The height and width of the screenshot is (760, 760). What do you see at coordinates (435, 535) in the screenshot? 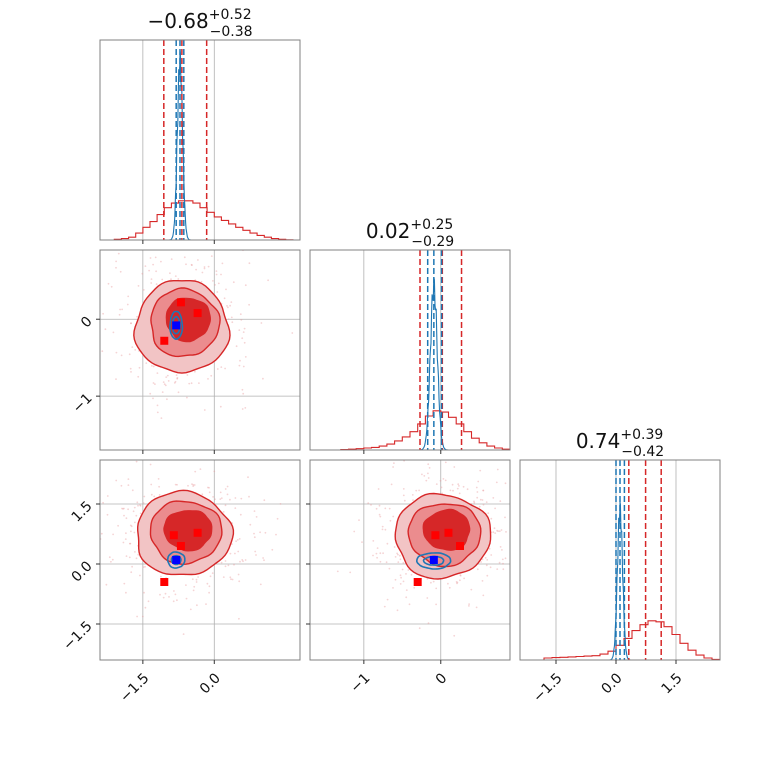
I see `red-marker` at bounding box center [435, 535].